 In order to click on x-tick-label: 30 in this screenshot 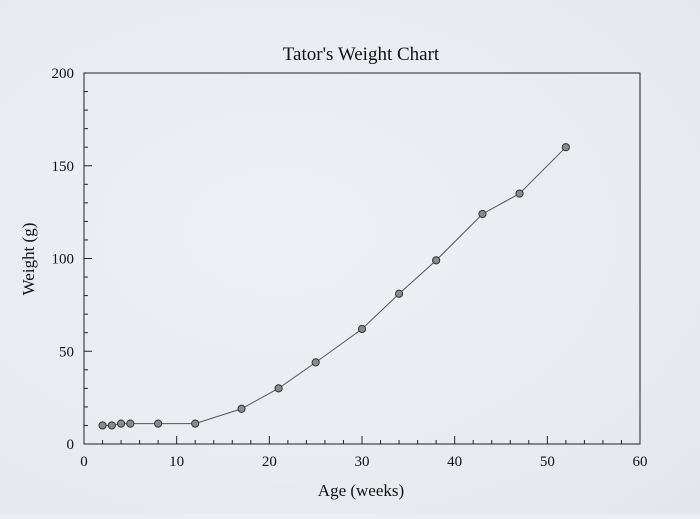, I will do `click(362, 462)`.